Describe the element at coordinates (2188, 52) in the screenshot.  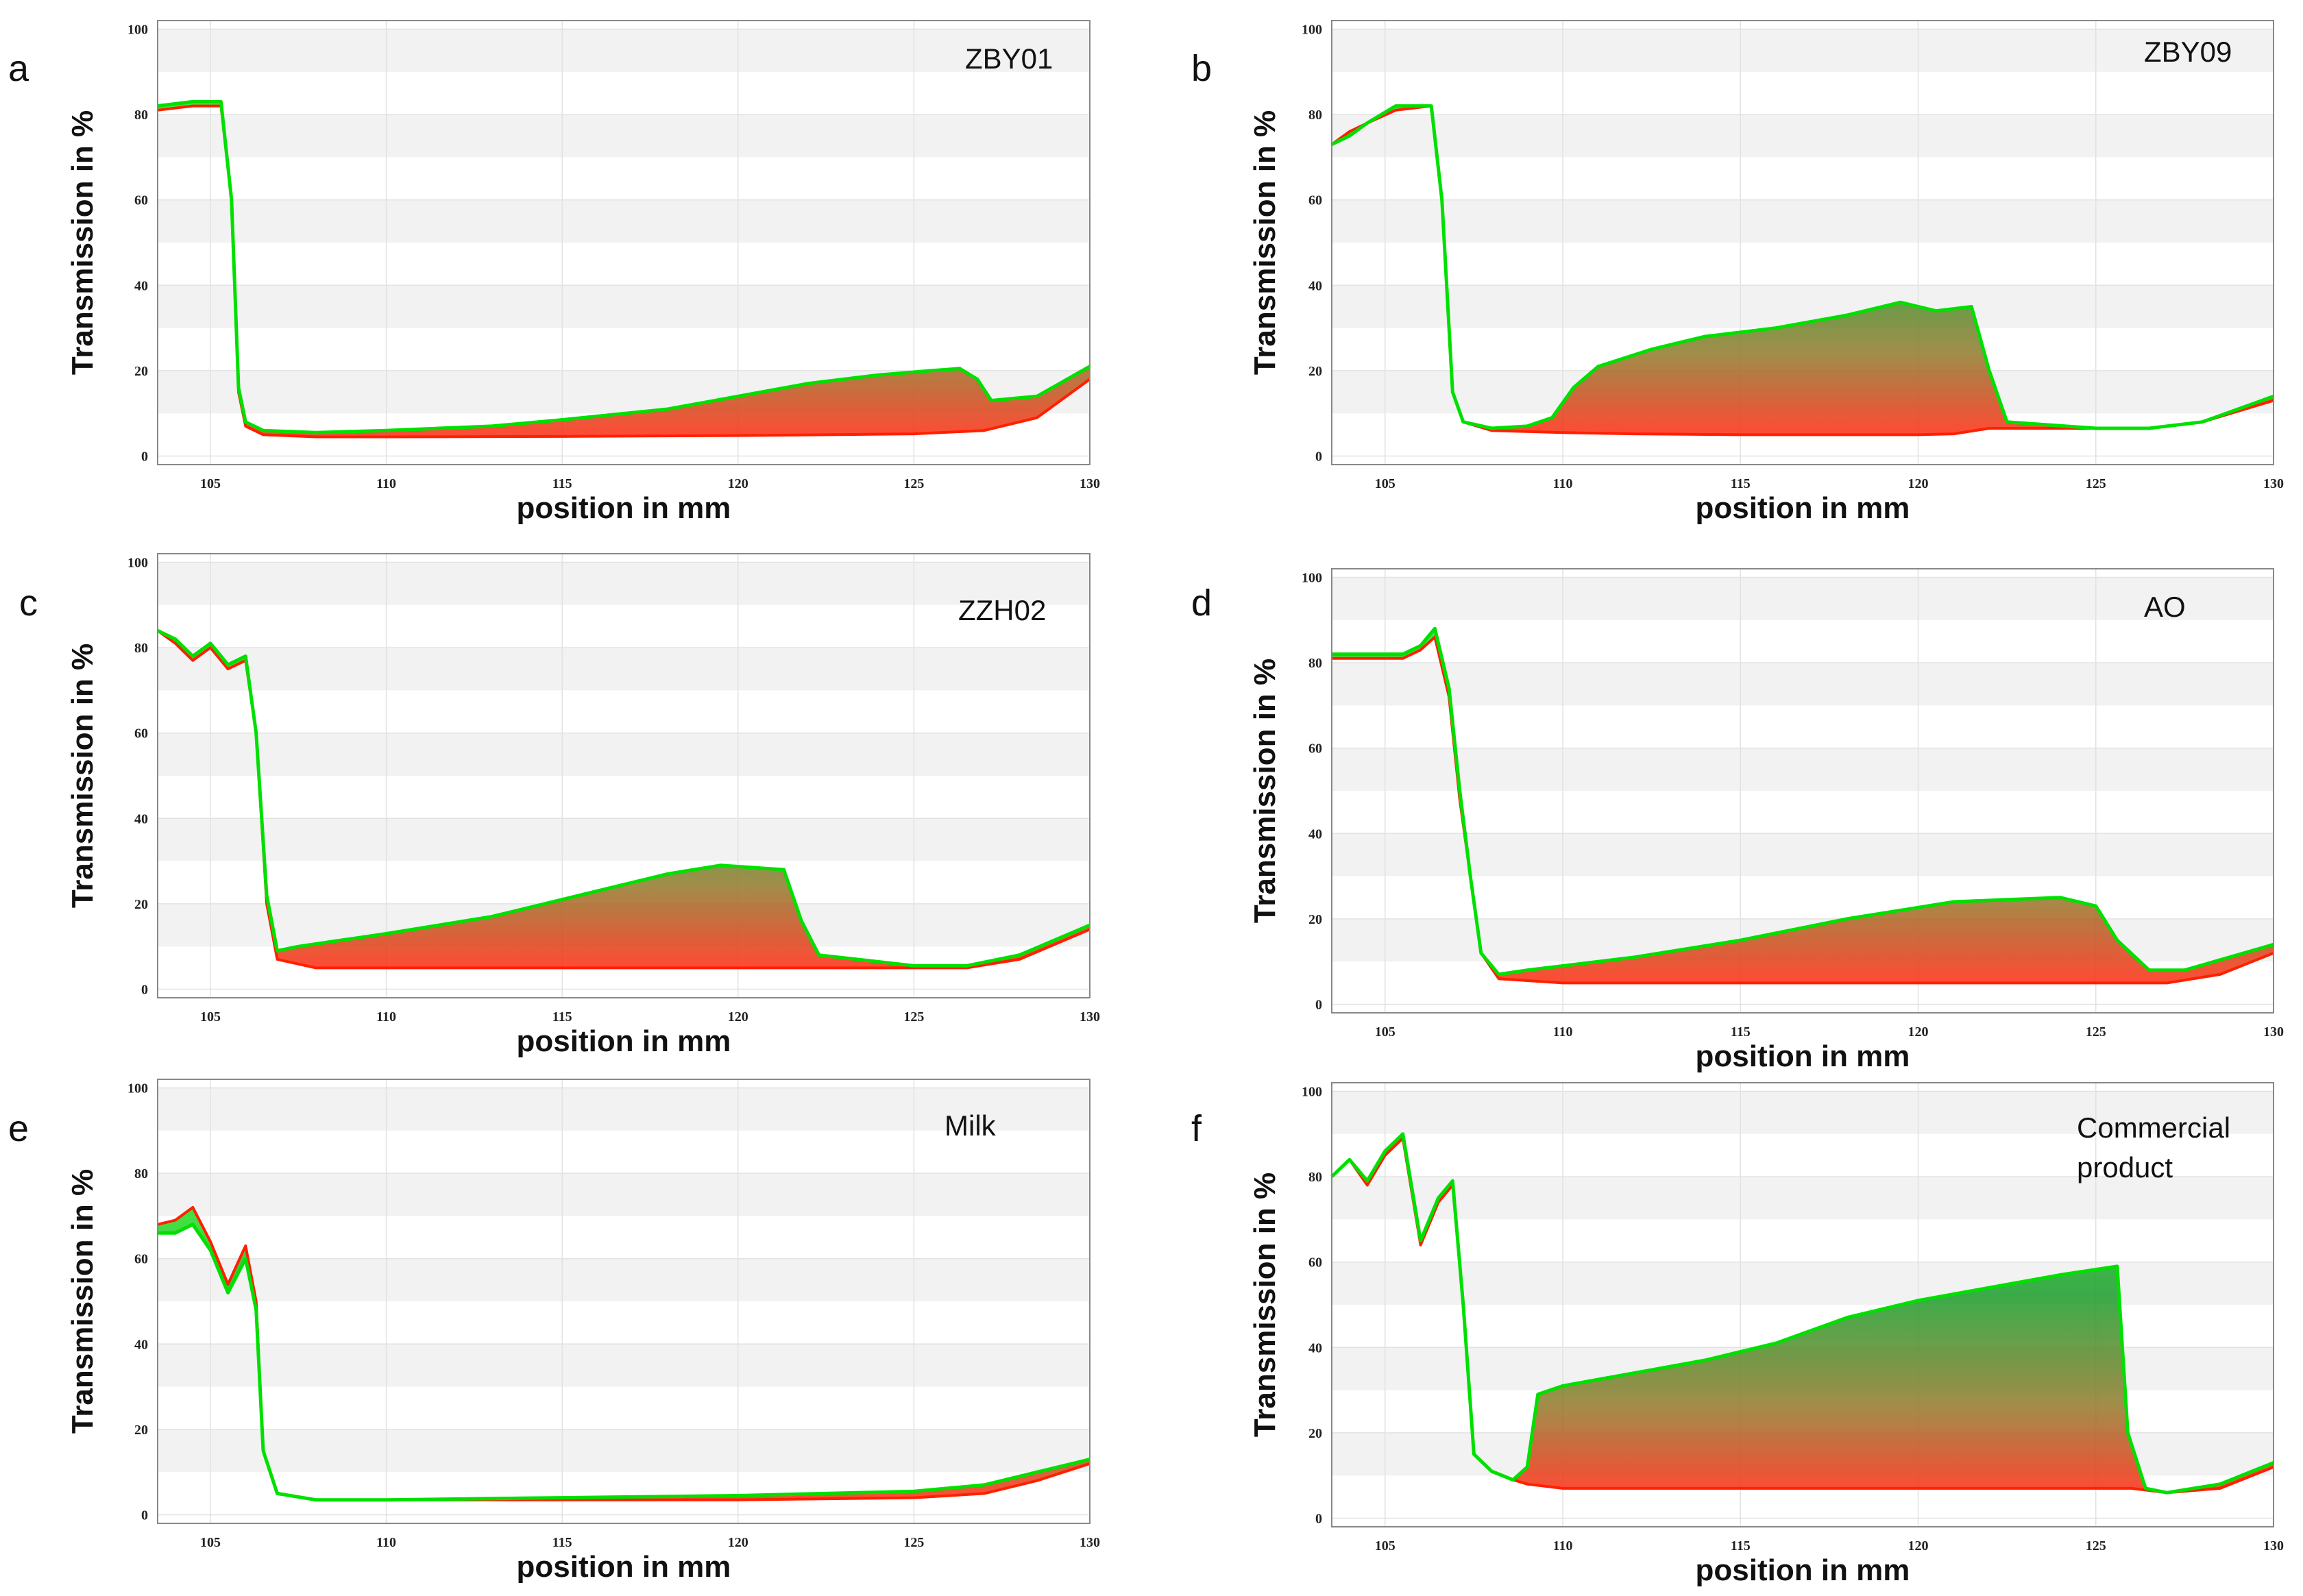
I see `sample-label: ZBY09` at that location.